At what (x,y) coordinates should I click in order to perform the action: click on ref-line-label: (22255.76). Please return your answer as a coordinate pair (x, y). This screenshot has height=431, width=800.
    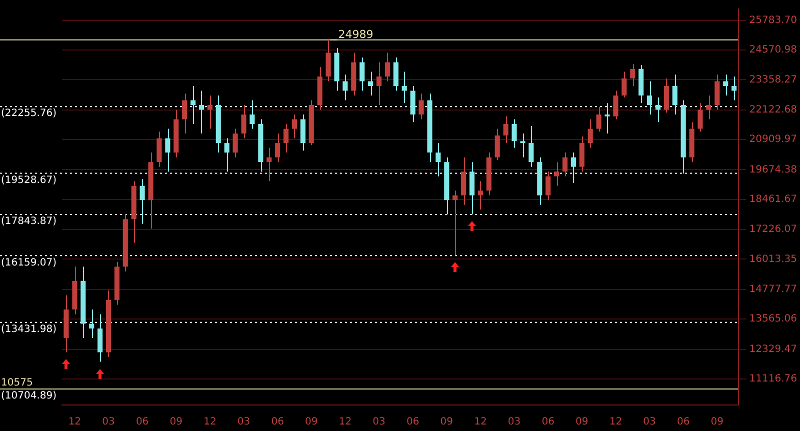
    Looking at the image, I should click on (29, 114).